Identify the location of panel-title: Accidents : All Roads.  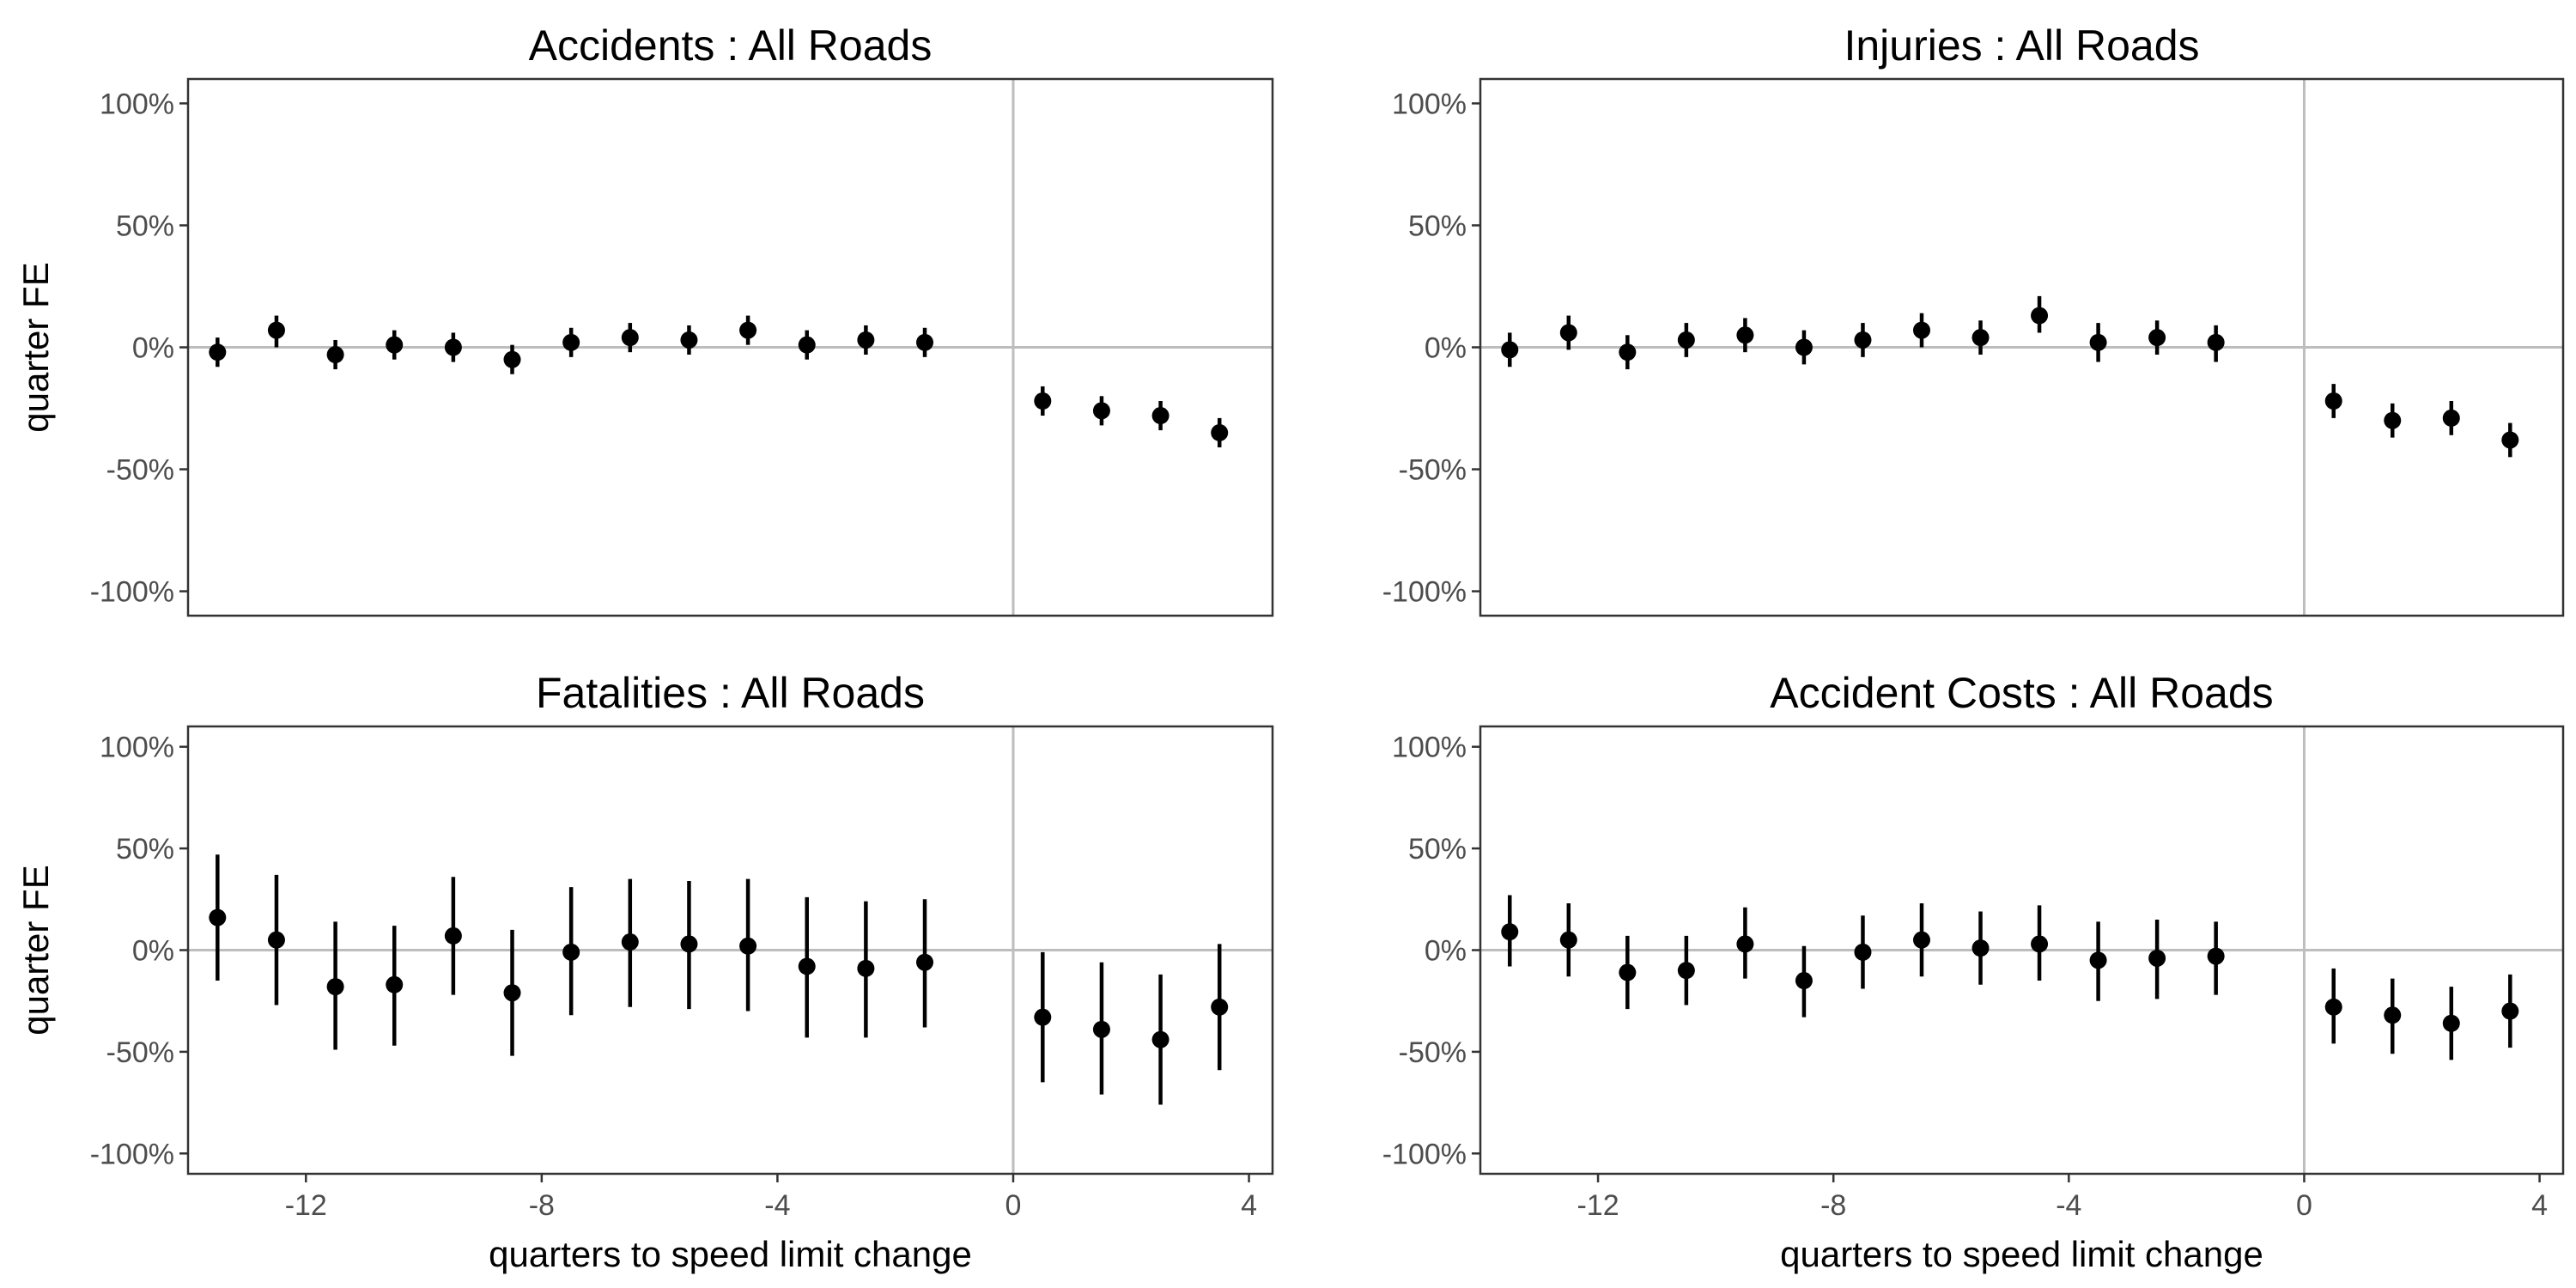
(731, 45).